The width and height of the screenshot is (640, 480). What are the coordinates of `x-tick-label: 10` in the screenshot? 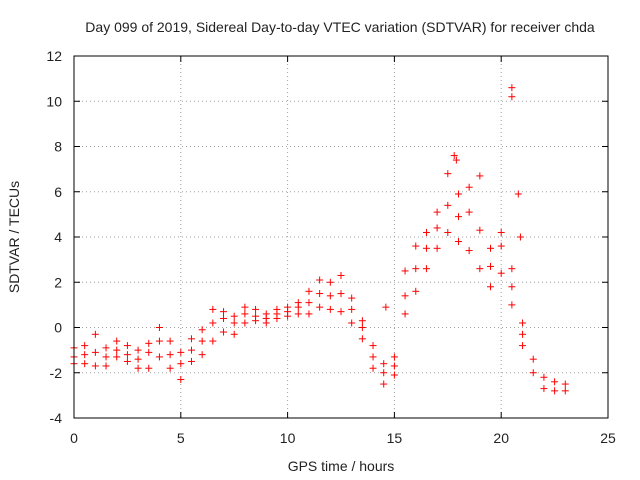 It's located at (288, 438).